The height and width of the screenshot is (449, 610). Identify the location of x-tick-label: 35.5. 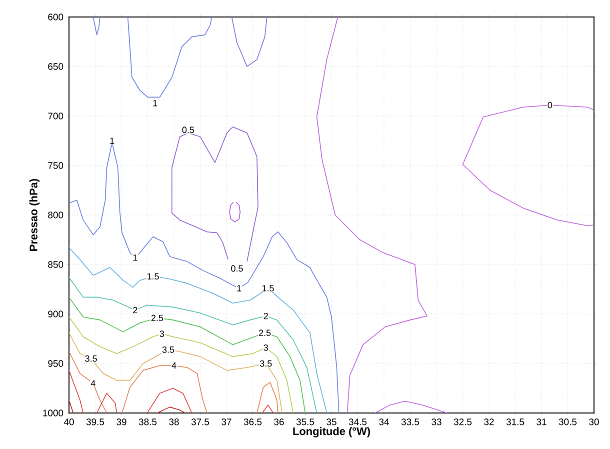
(305, 422).